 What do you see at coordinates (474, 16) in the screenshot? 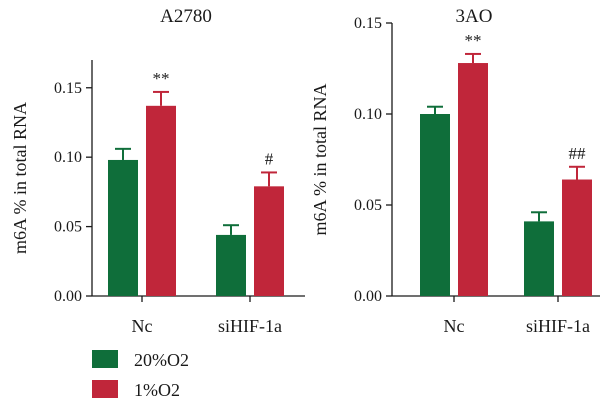
I see `chart-title: 3AO` at bounding box center [474, 16].